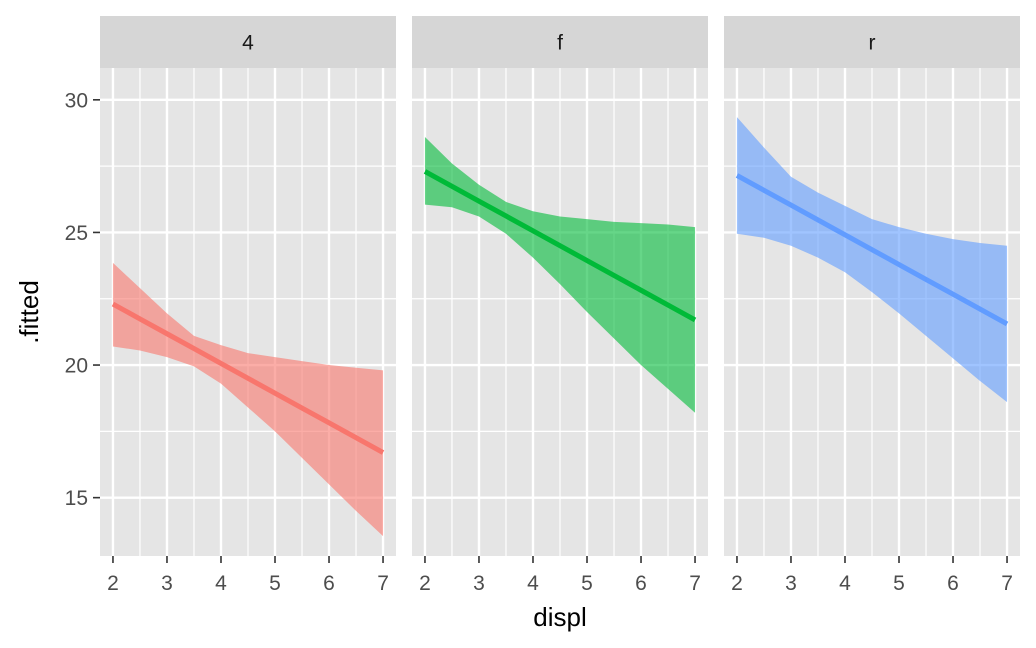  Describe the element at coordinates (76, 366) in the screenshot. I see `y-tick-label: 20` at that location.